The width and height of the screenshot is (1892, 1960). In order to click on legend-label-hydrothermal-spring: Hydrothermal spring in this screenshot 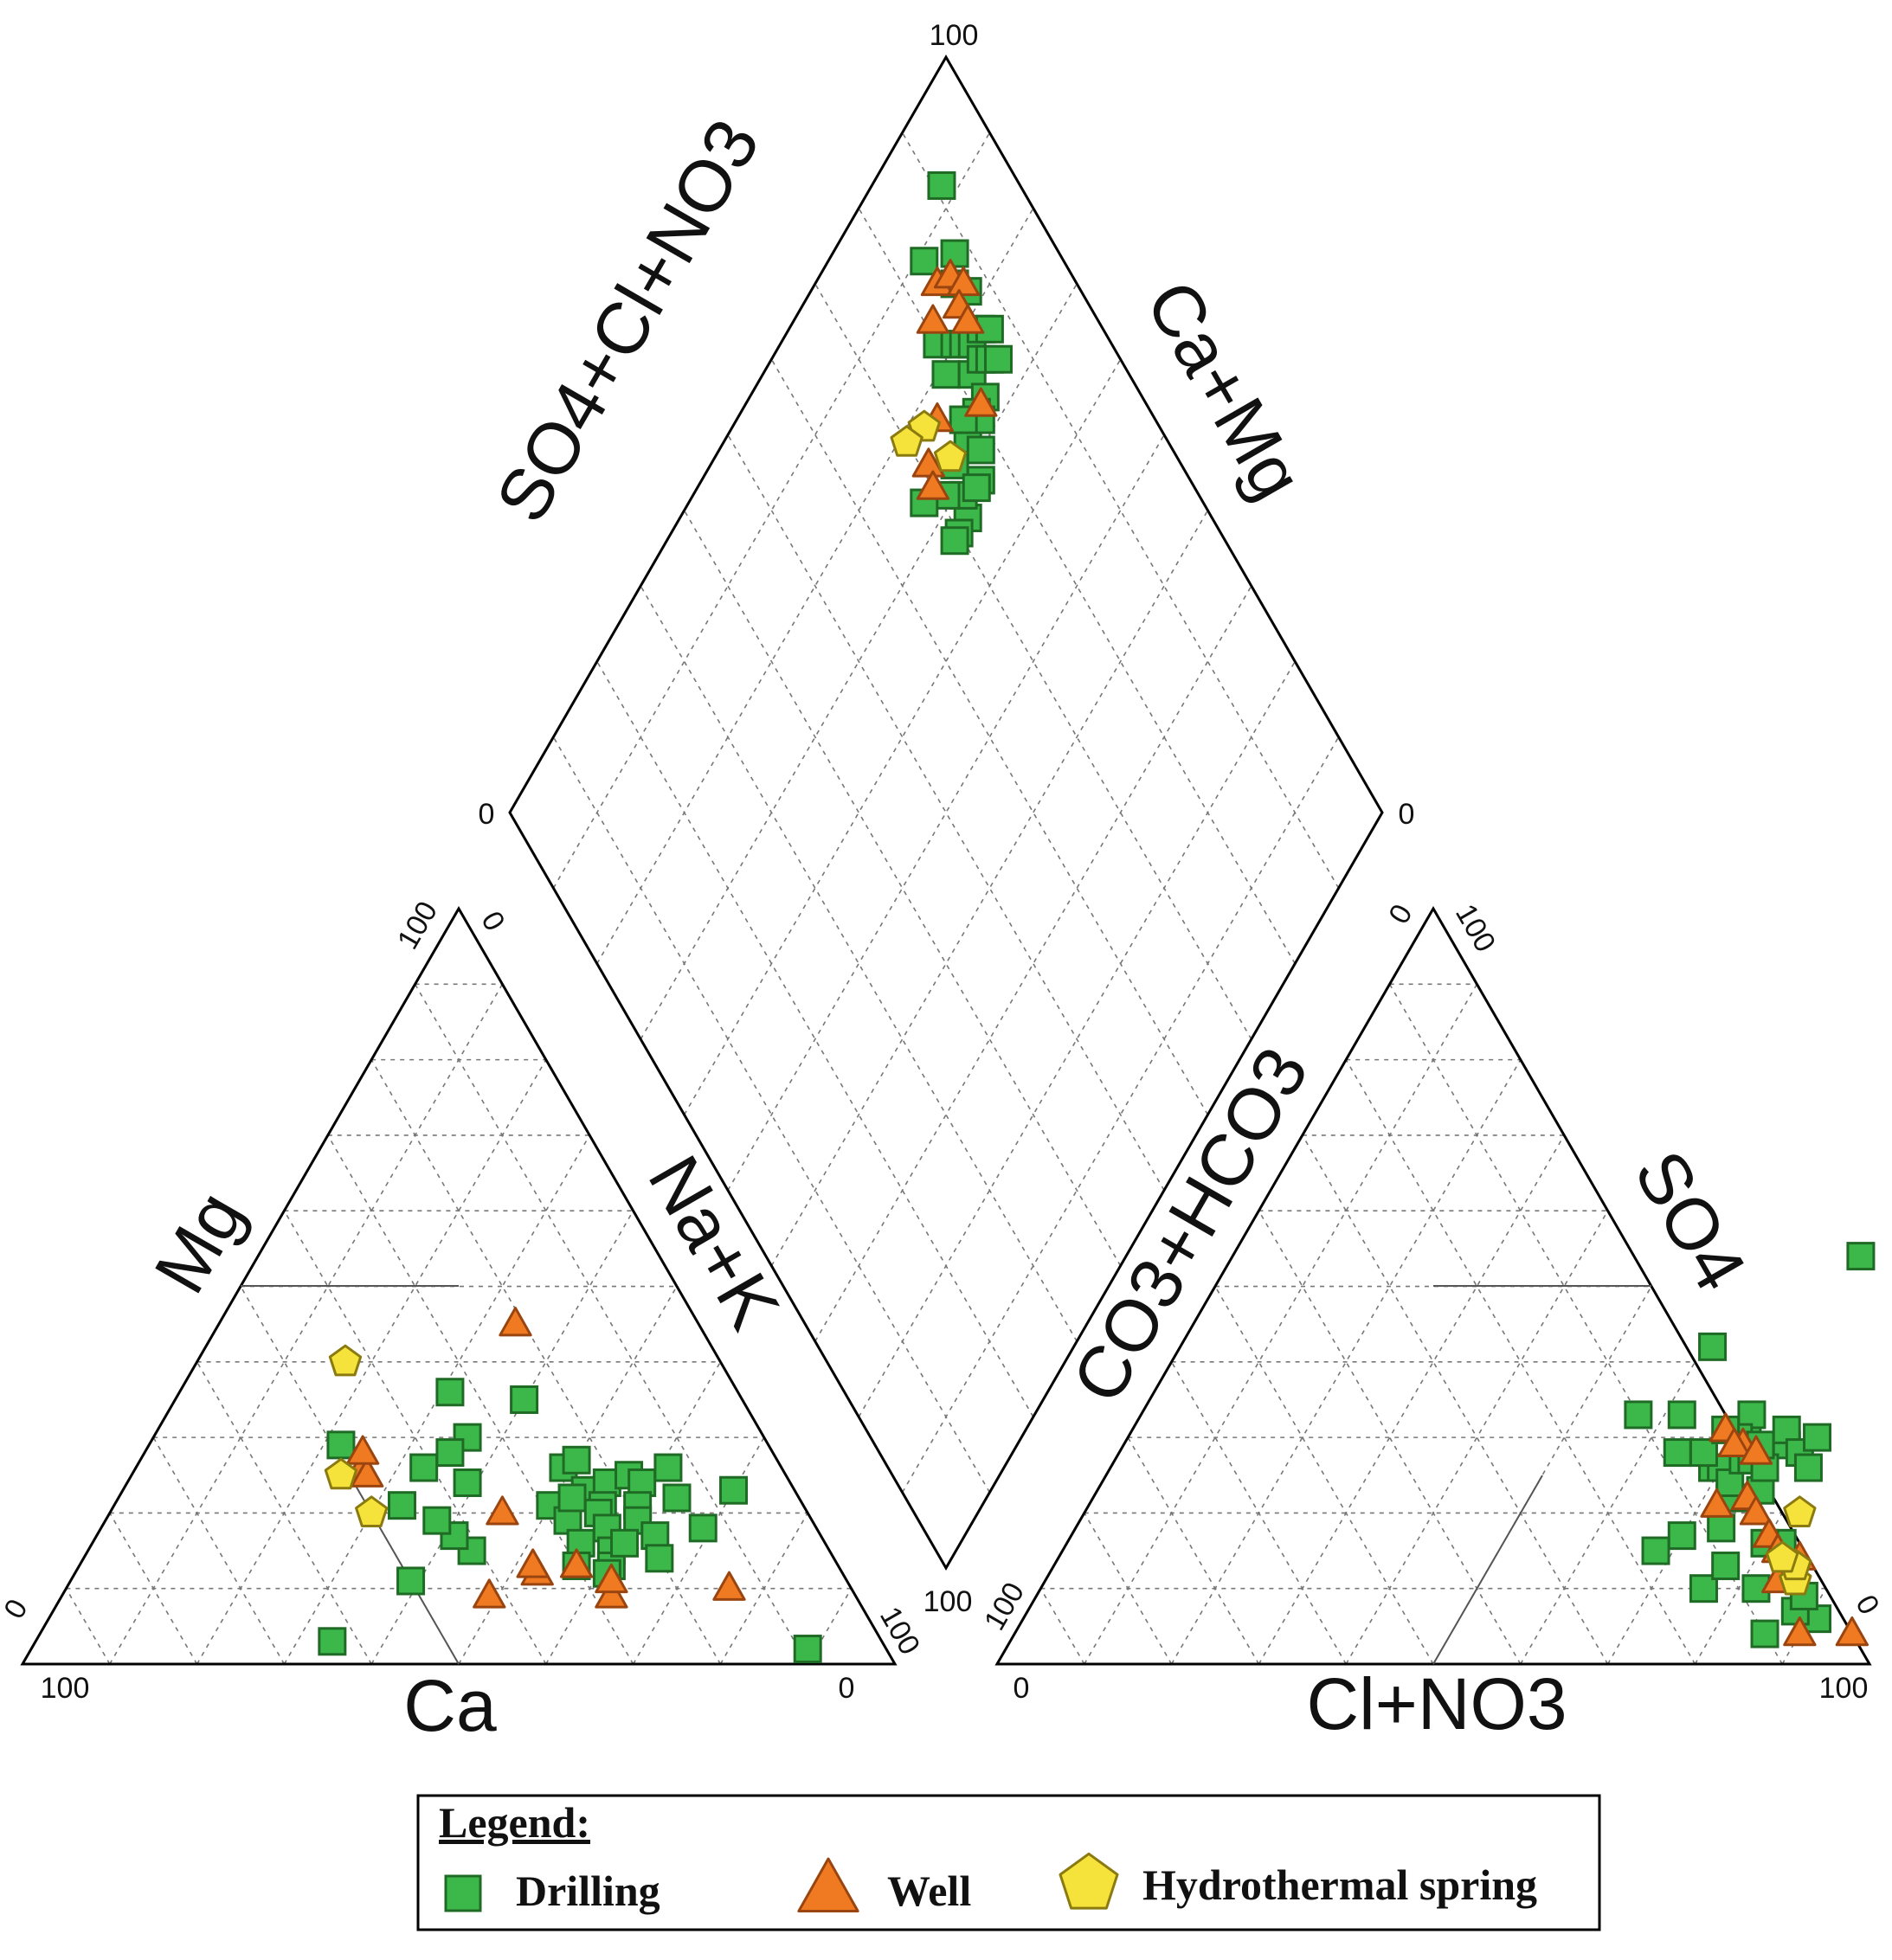, I will do `click(1340, 1884)`.